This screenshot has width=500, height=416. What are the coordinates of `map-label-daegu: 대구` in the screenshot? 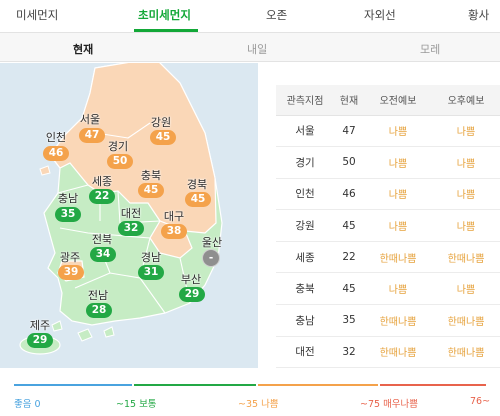 It's located at (174, 216).